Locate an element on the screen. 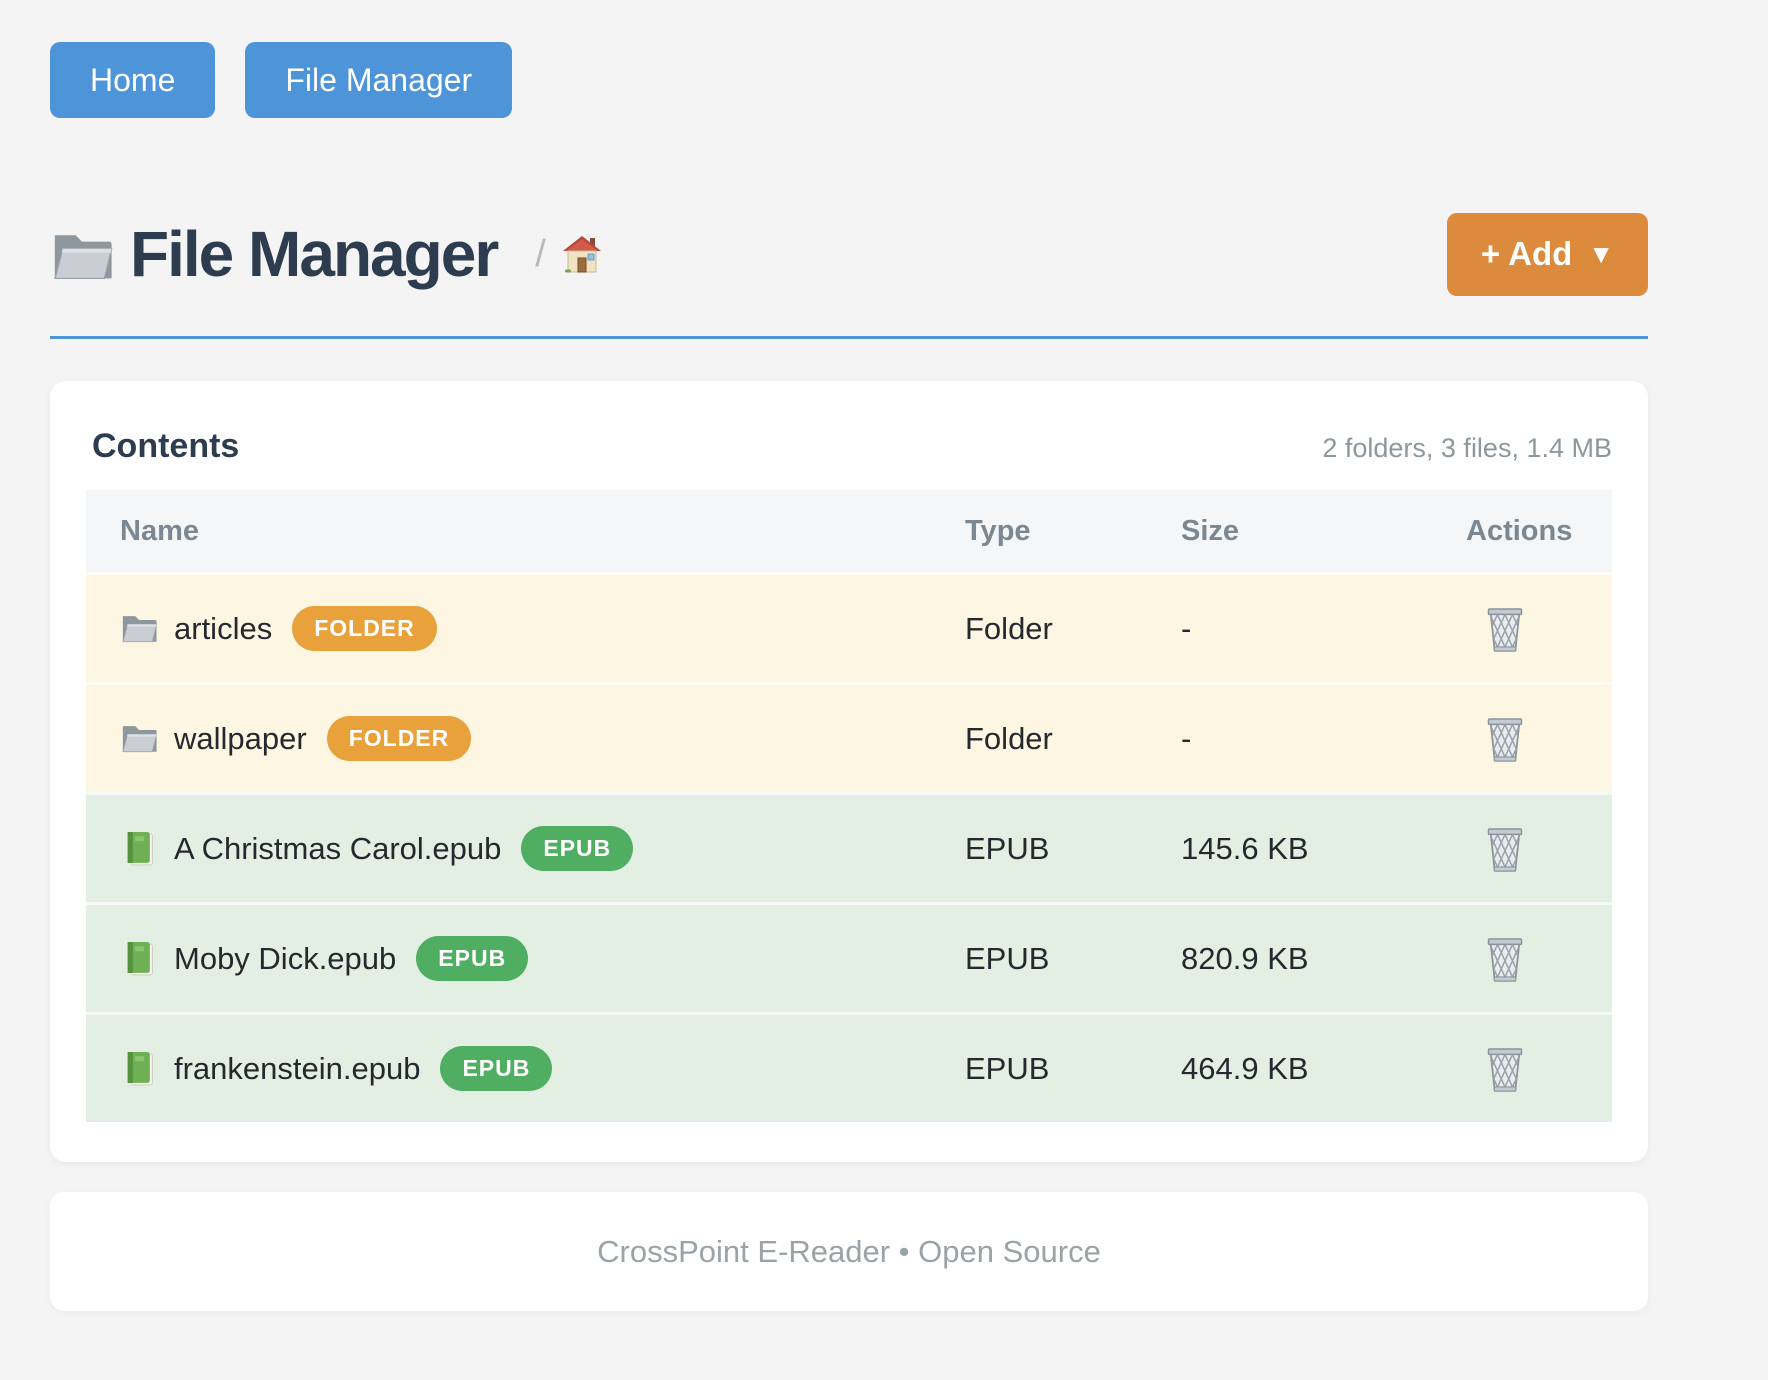 The height and width of the screenshot is (1380, 1768). page-title: File Manager is located at coordinates (314, 254).